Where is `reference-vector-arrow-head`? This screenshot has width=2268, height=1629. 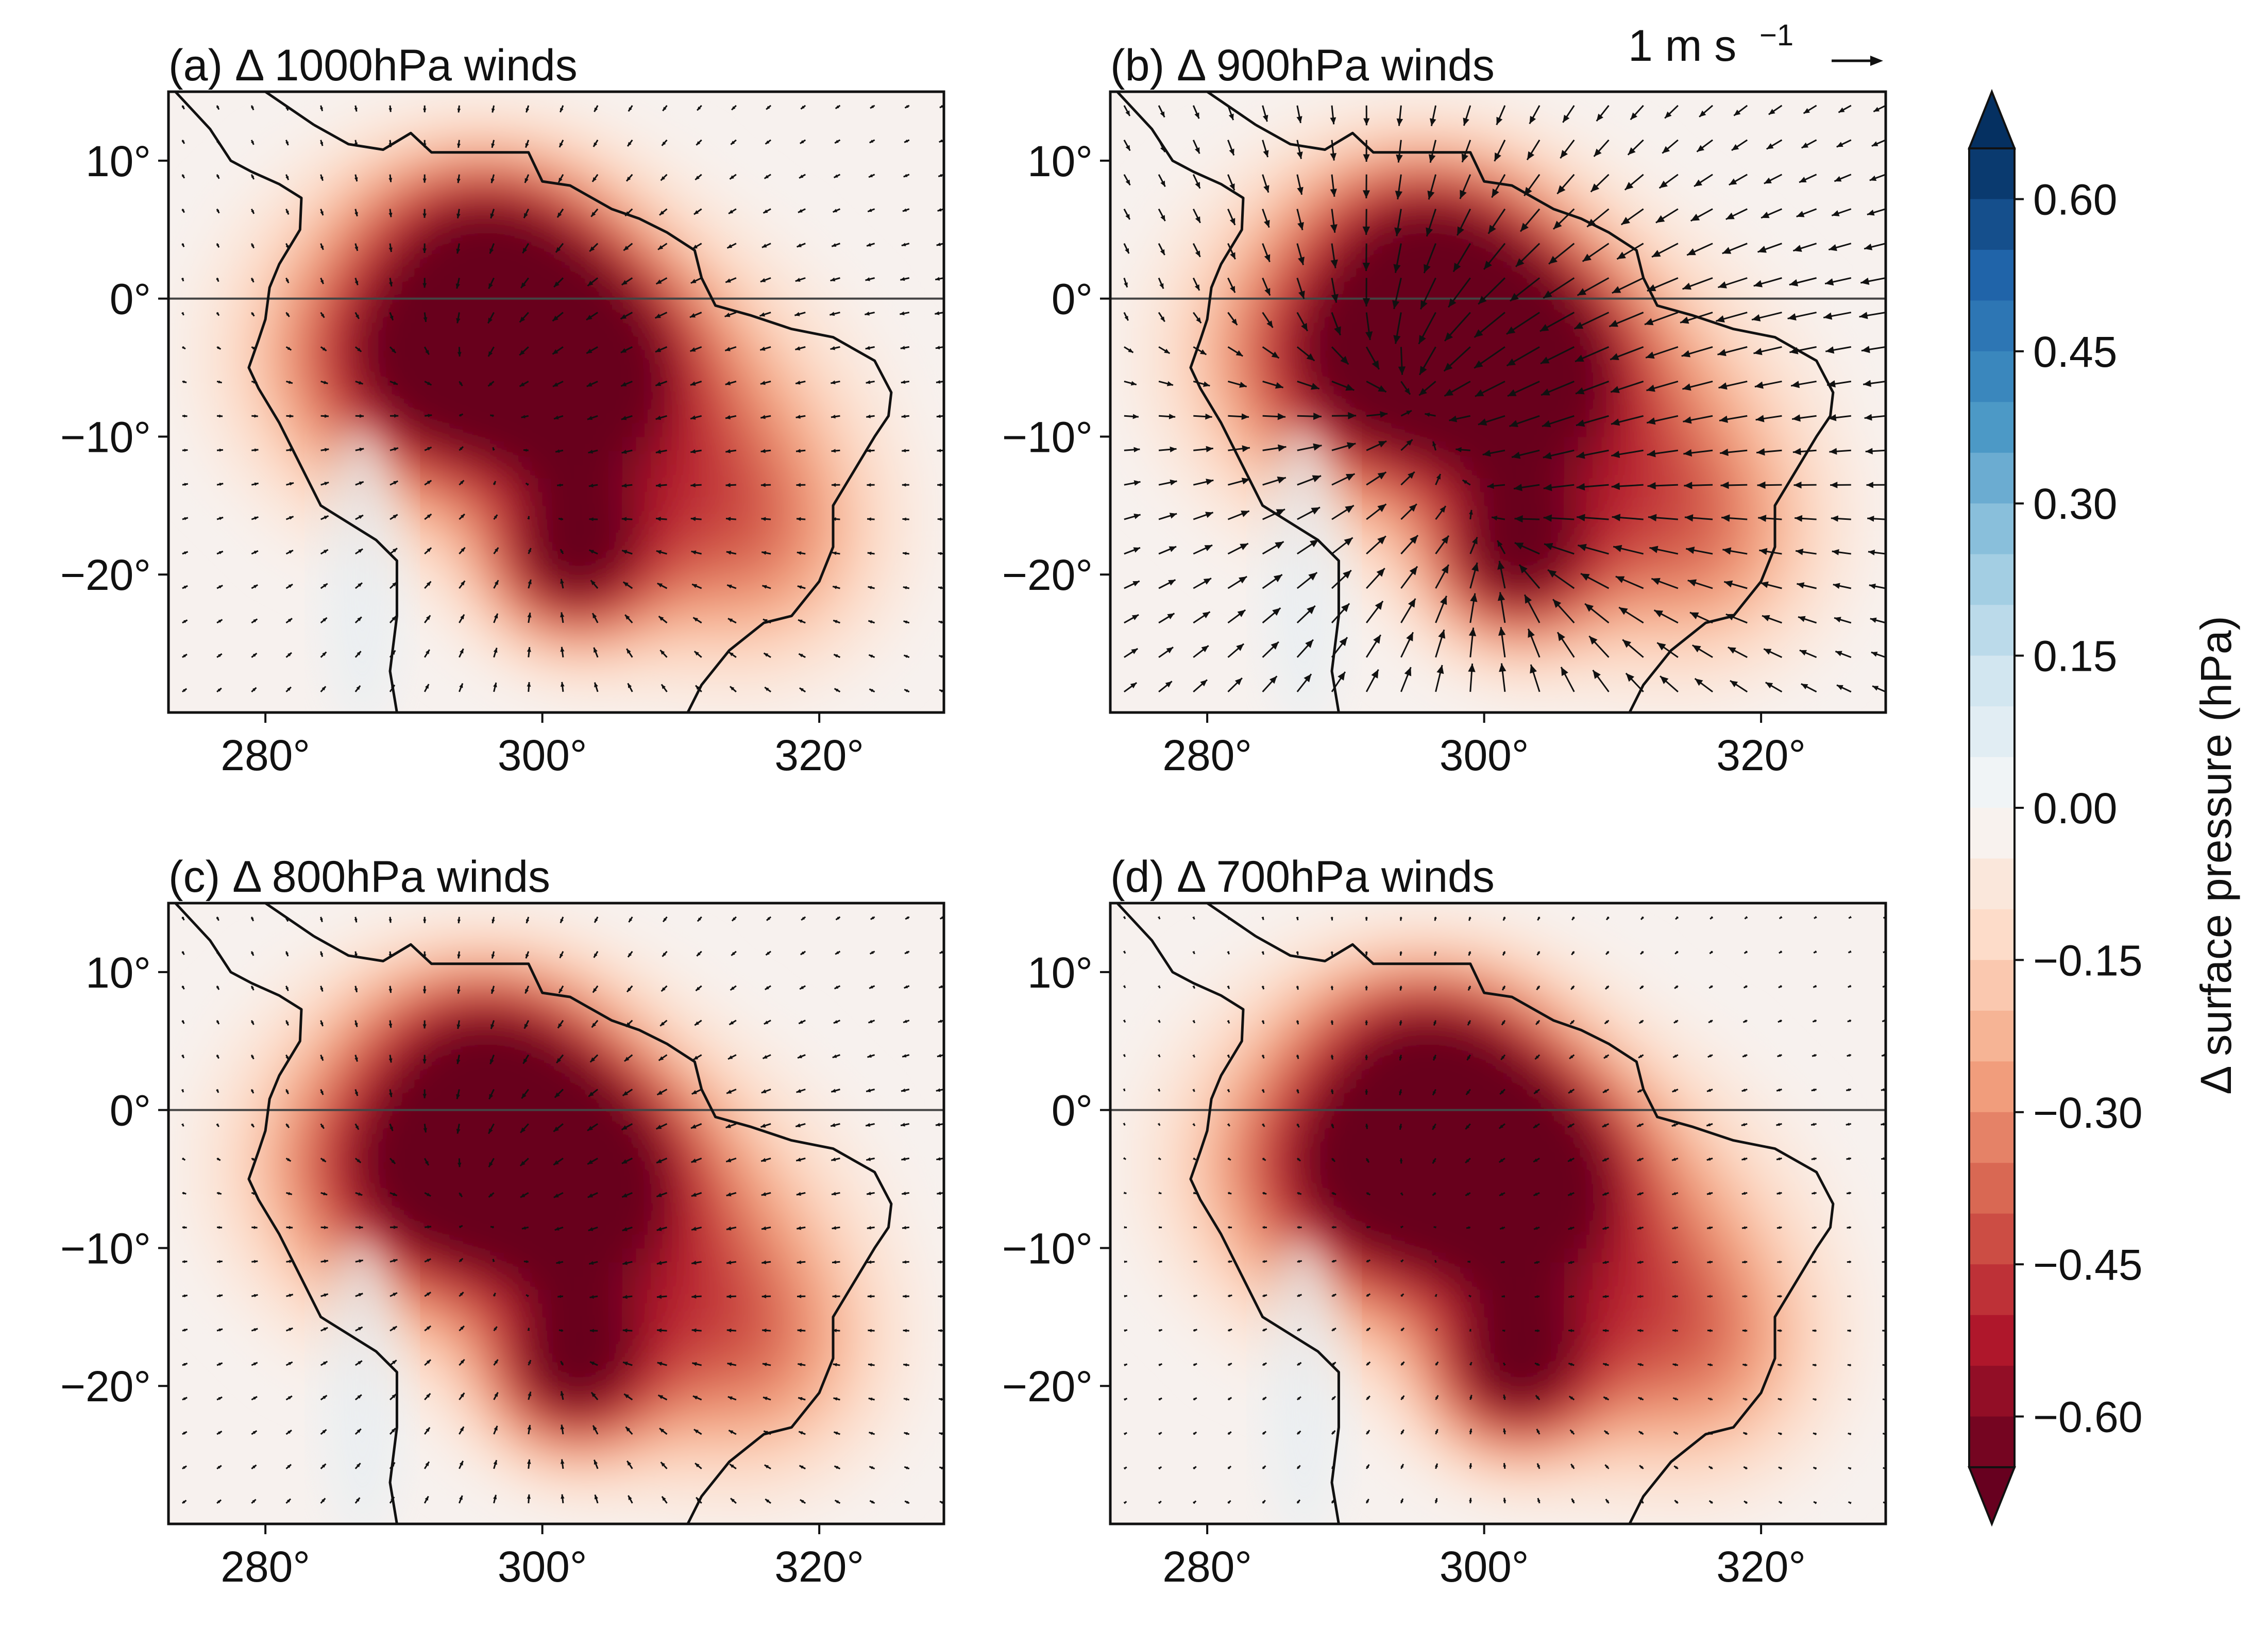
reference-vector-arrow-head is located at coordinates (1877, 61).